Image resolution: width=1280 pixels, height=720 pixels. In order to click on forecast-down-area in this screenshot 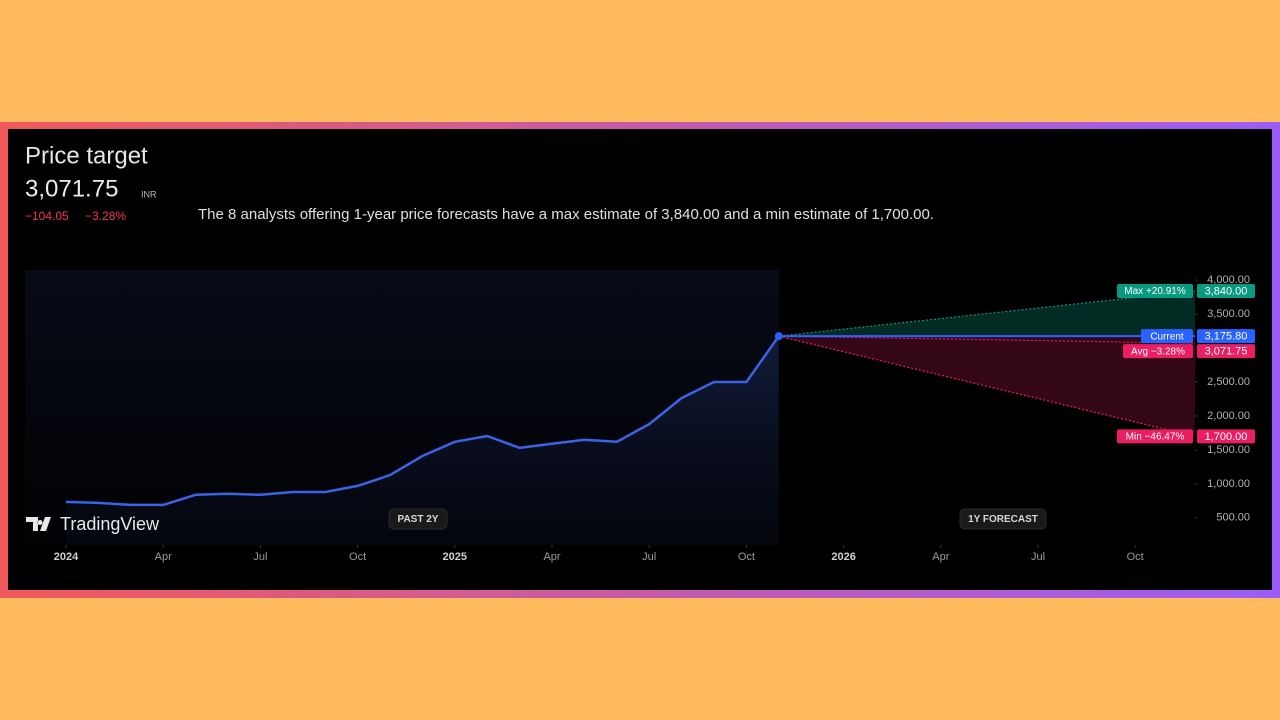, I will do `click(986, 386)`.